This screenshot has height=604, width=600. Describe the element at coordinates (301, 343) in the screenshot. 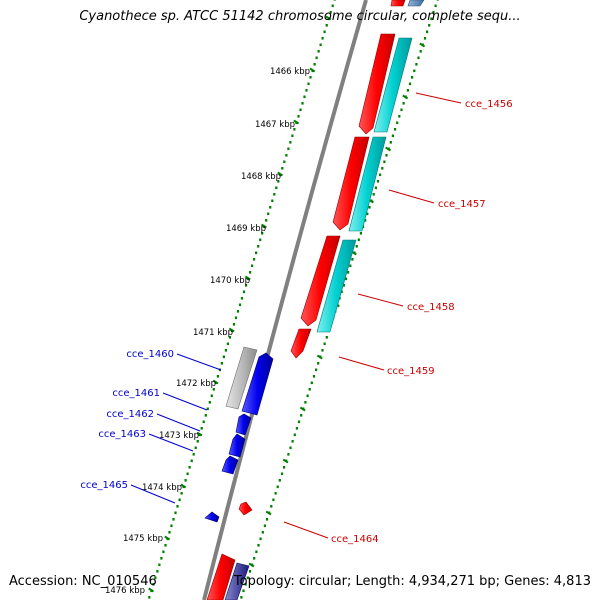

I see `gene-arrow-cce_1459-cds` at that location.